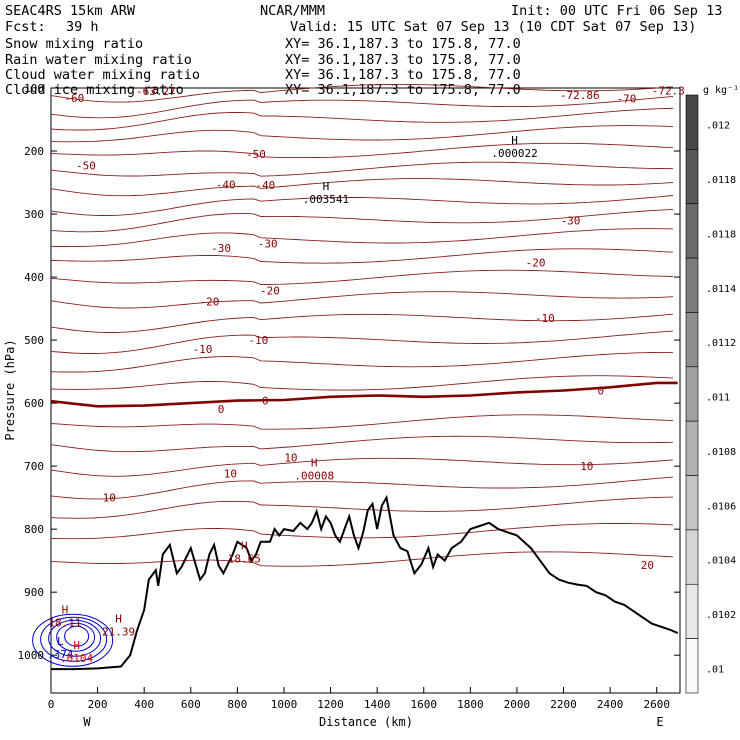  I want to click on x-tick-label: 1600, so click(423, 704).